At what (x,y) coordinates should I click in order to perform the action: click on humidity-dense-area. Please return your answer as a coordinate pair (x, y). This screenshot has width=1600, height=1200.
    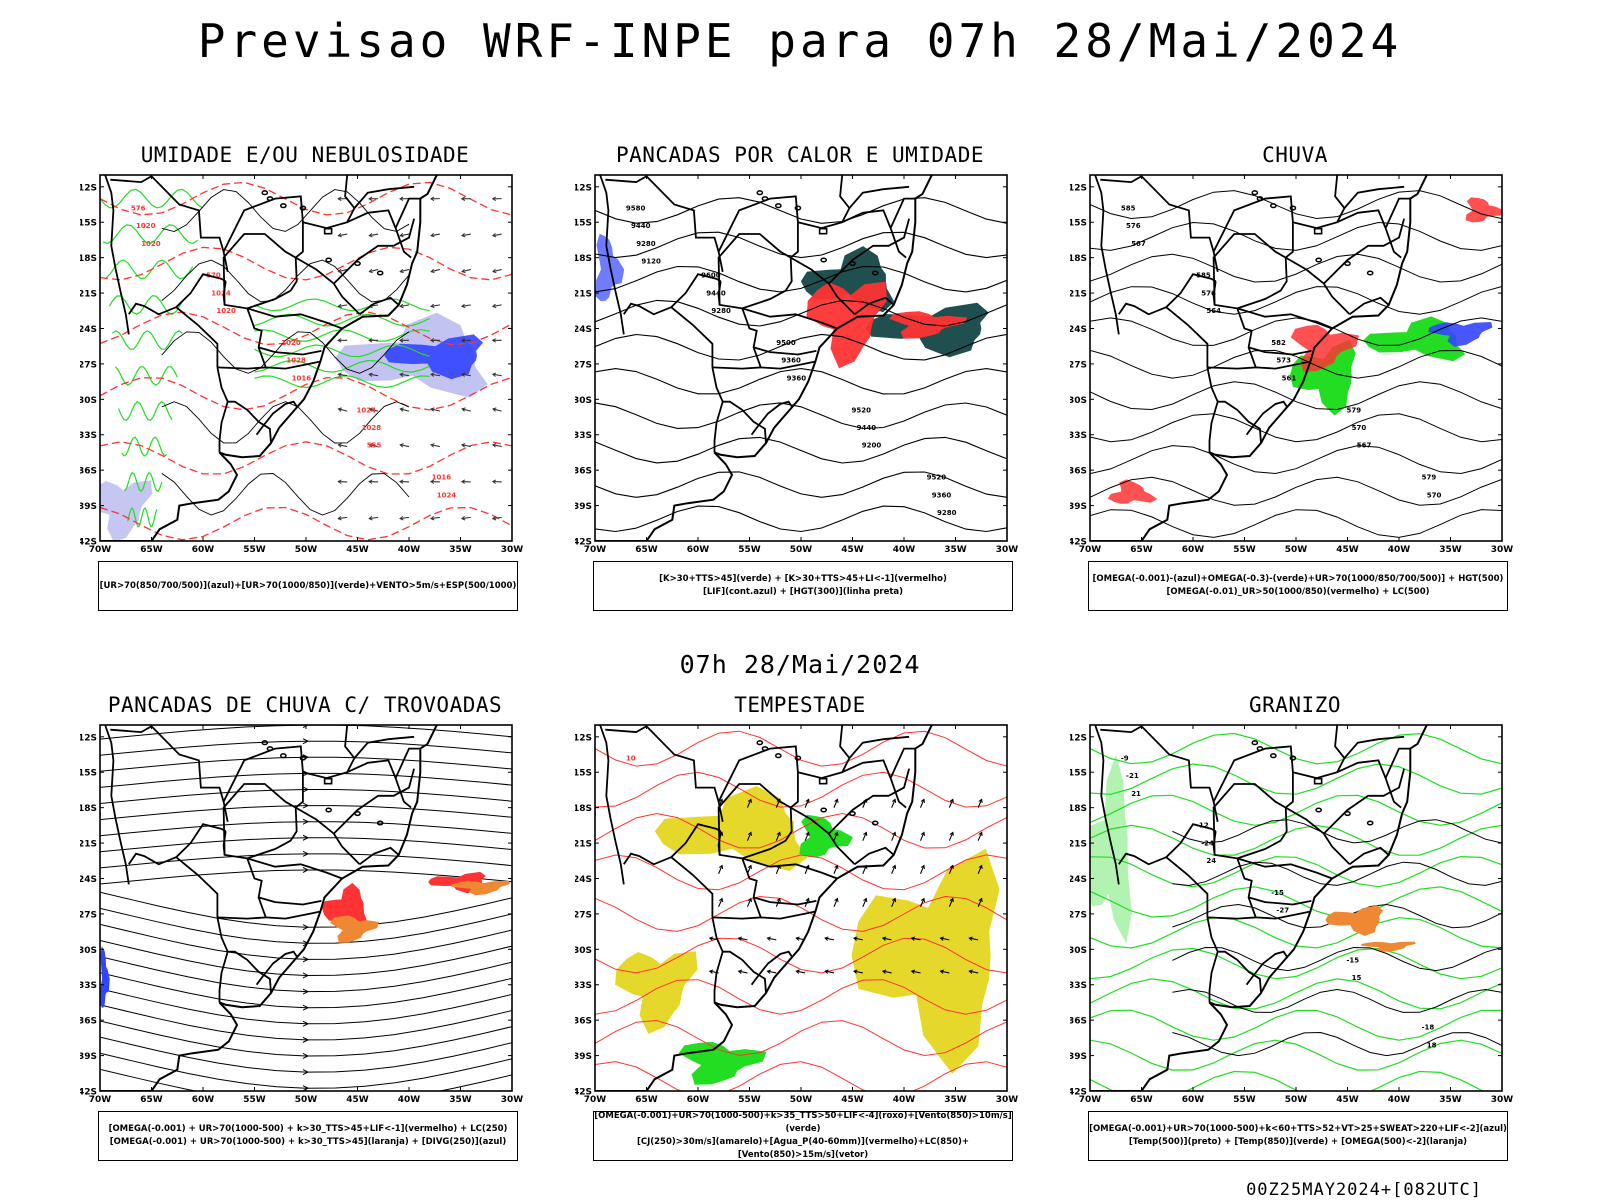
    Looking at the image, I should click on (433, 357).